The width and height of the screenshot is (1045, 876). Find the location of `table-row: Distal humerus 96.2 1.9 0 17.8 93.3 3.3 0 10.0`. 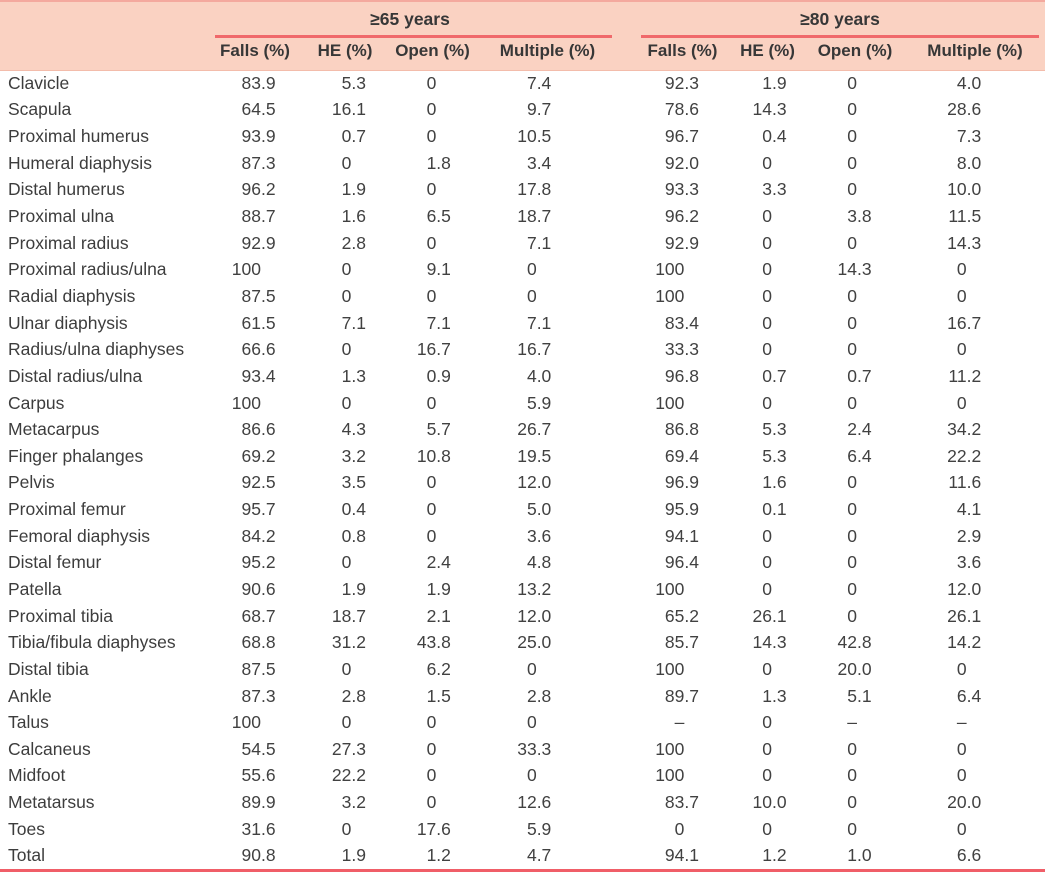

table-row: Distal humerus 96.2 1.9 0 17.8 93.3 3.3 0 10.0 is located at coordinates (522, 190).